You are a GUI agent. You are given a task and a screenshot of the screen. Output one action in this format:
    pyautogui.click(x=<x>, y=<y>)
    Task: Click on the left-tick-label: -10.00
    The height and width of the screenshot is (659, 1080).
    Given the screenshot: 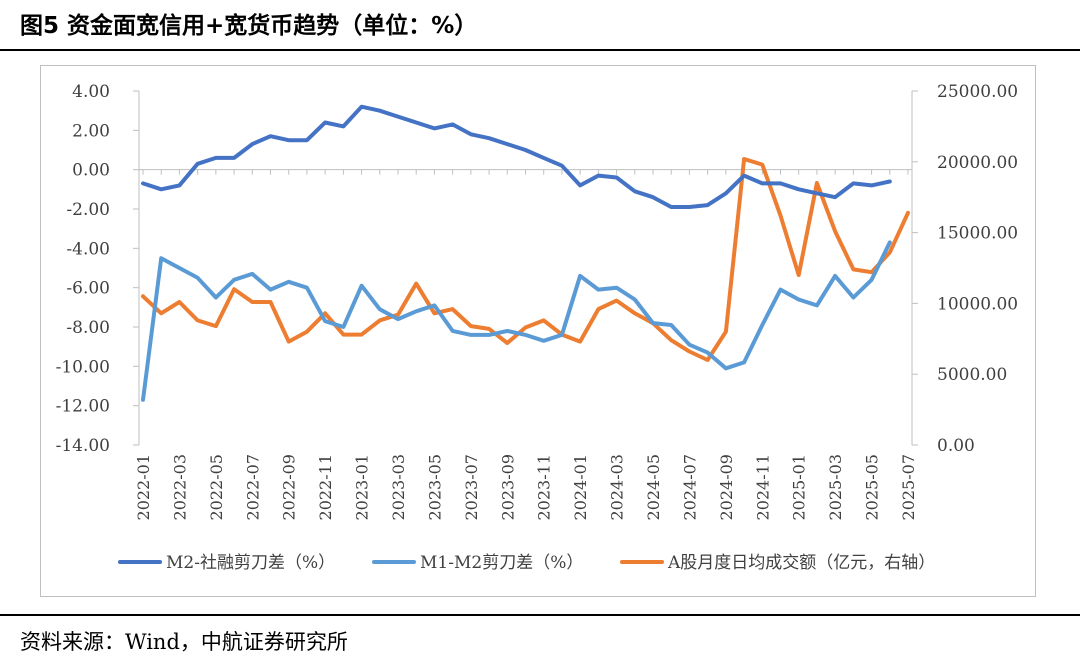 What is the action you would take?
    pyautogui.click(x=83, y=367)
    